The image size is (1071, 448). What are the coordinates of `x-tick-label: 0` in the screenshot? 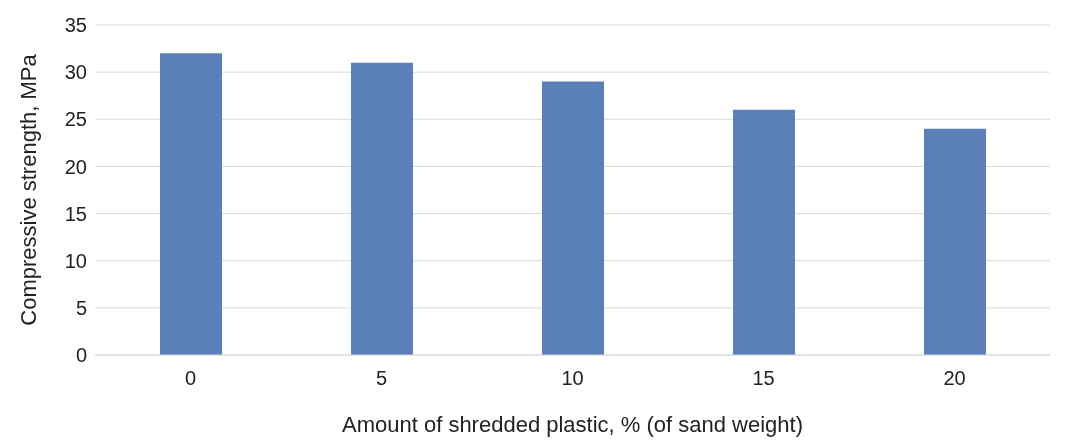 It's located at (190, 378).